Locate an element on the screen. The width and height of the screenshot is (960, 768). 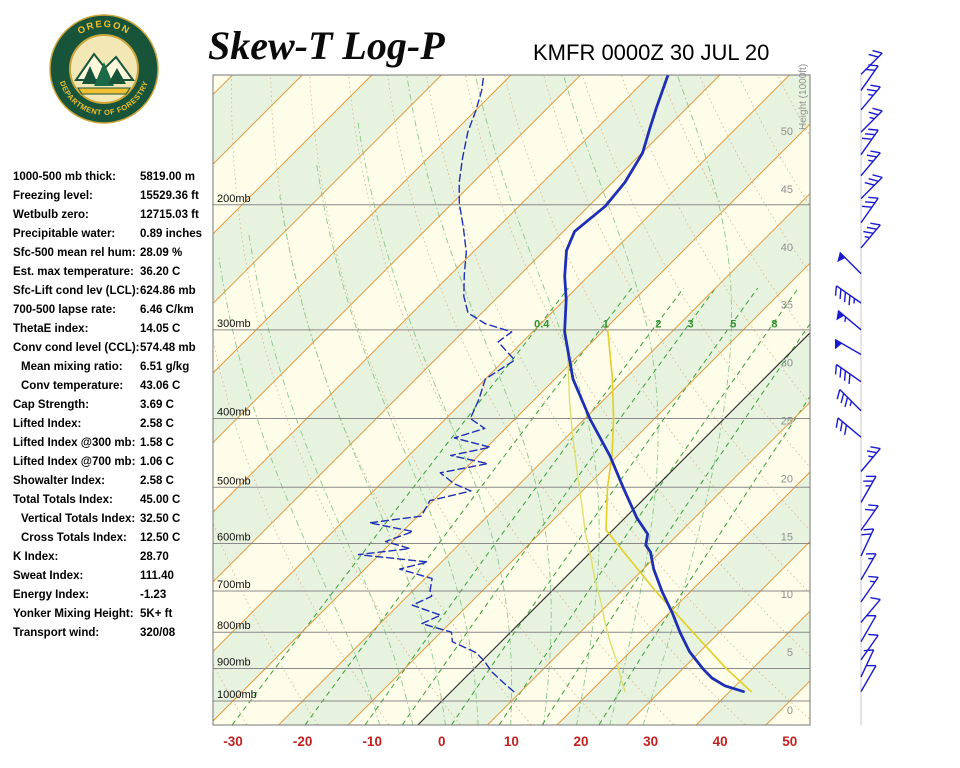
mixing-ratio-label: 1 is located at coordinates (606, 325).